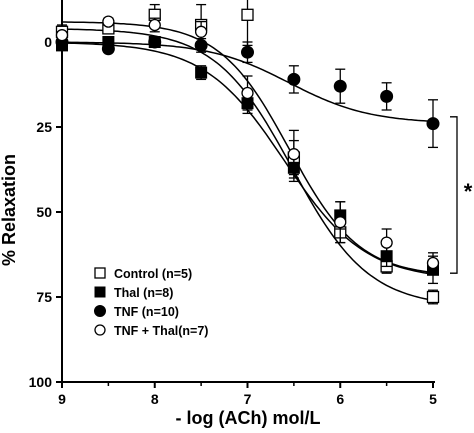  Describe the element at coordinates (143, 293) in the screenshot. I see `legend-label: Thal (n=8)` at that location.